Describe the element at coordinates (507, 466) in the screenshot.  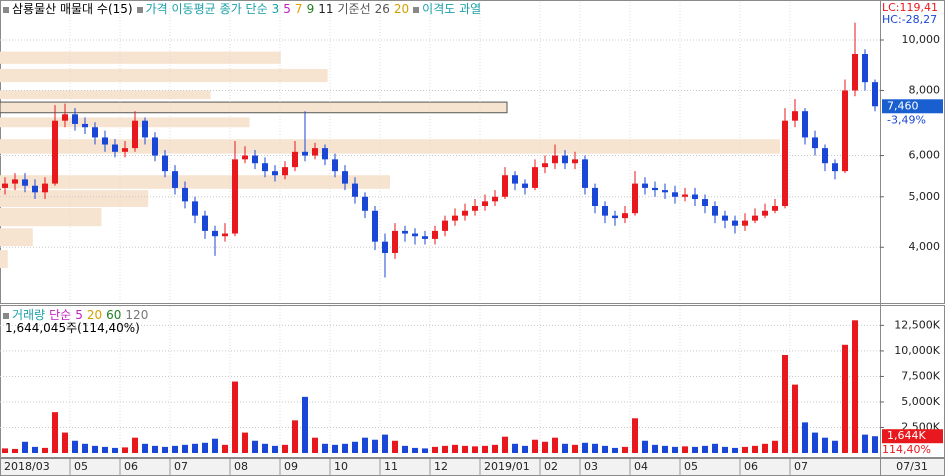
I see `x-tick-label: 2019/01` at that location.